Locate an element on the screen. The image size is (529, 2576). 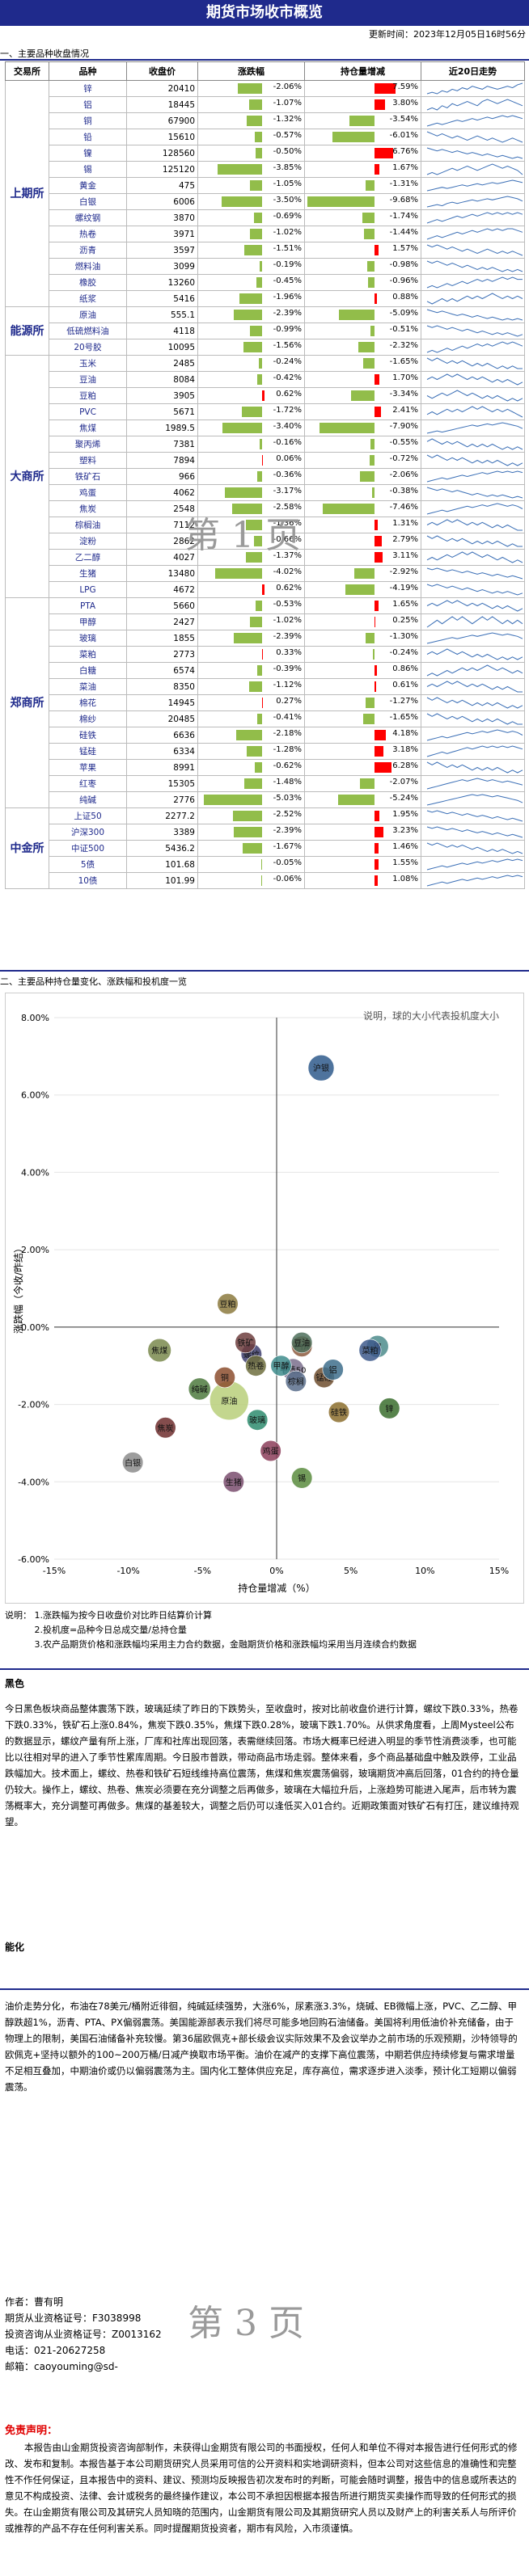
oi-change-cell: 2.79% is located at coordinates (362, 541).